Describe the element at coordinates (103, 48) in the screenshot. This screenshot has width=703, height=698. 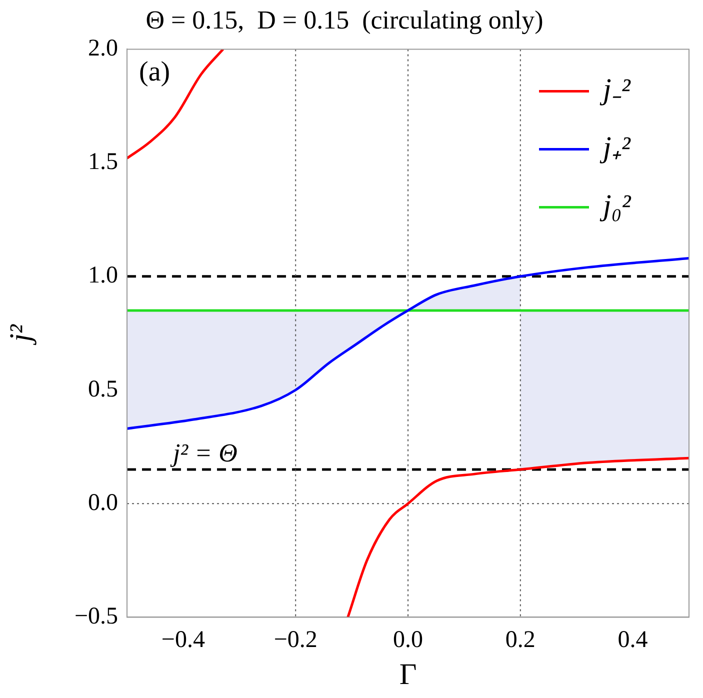
I see `y-tick-label: 2.0` at that location.